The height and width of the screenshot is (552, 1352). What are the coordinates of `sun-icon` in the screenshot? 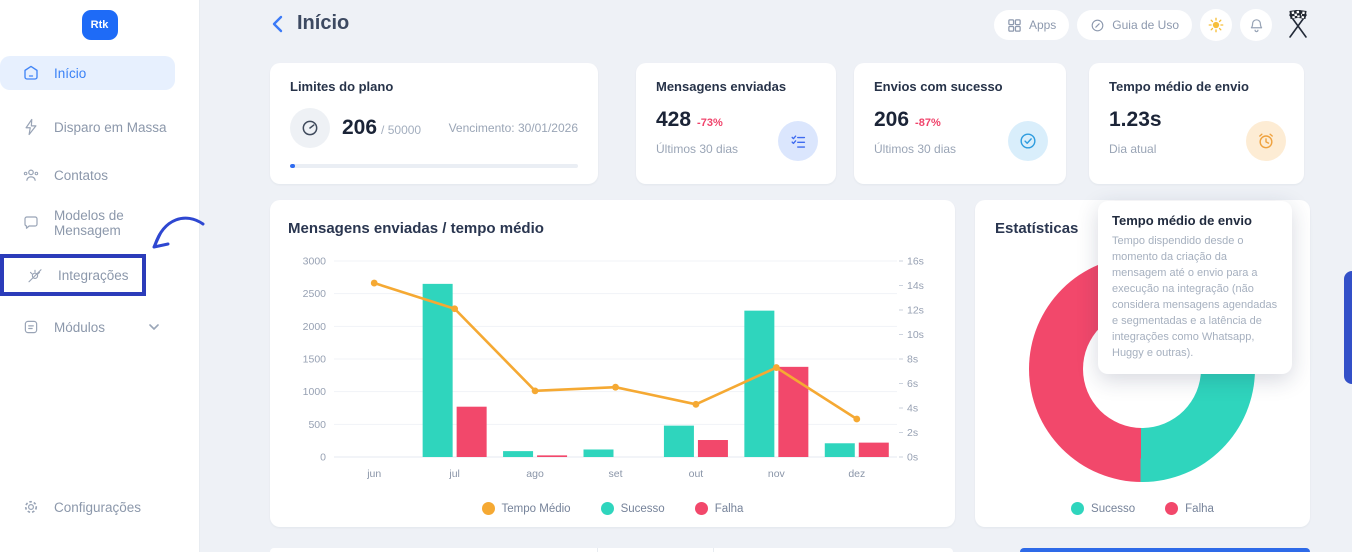 It's located at (1216, 25).